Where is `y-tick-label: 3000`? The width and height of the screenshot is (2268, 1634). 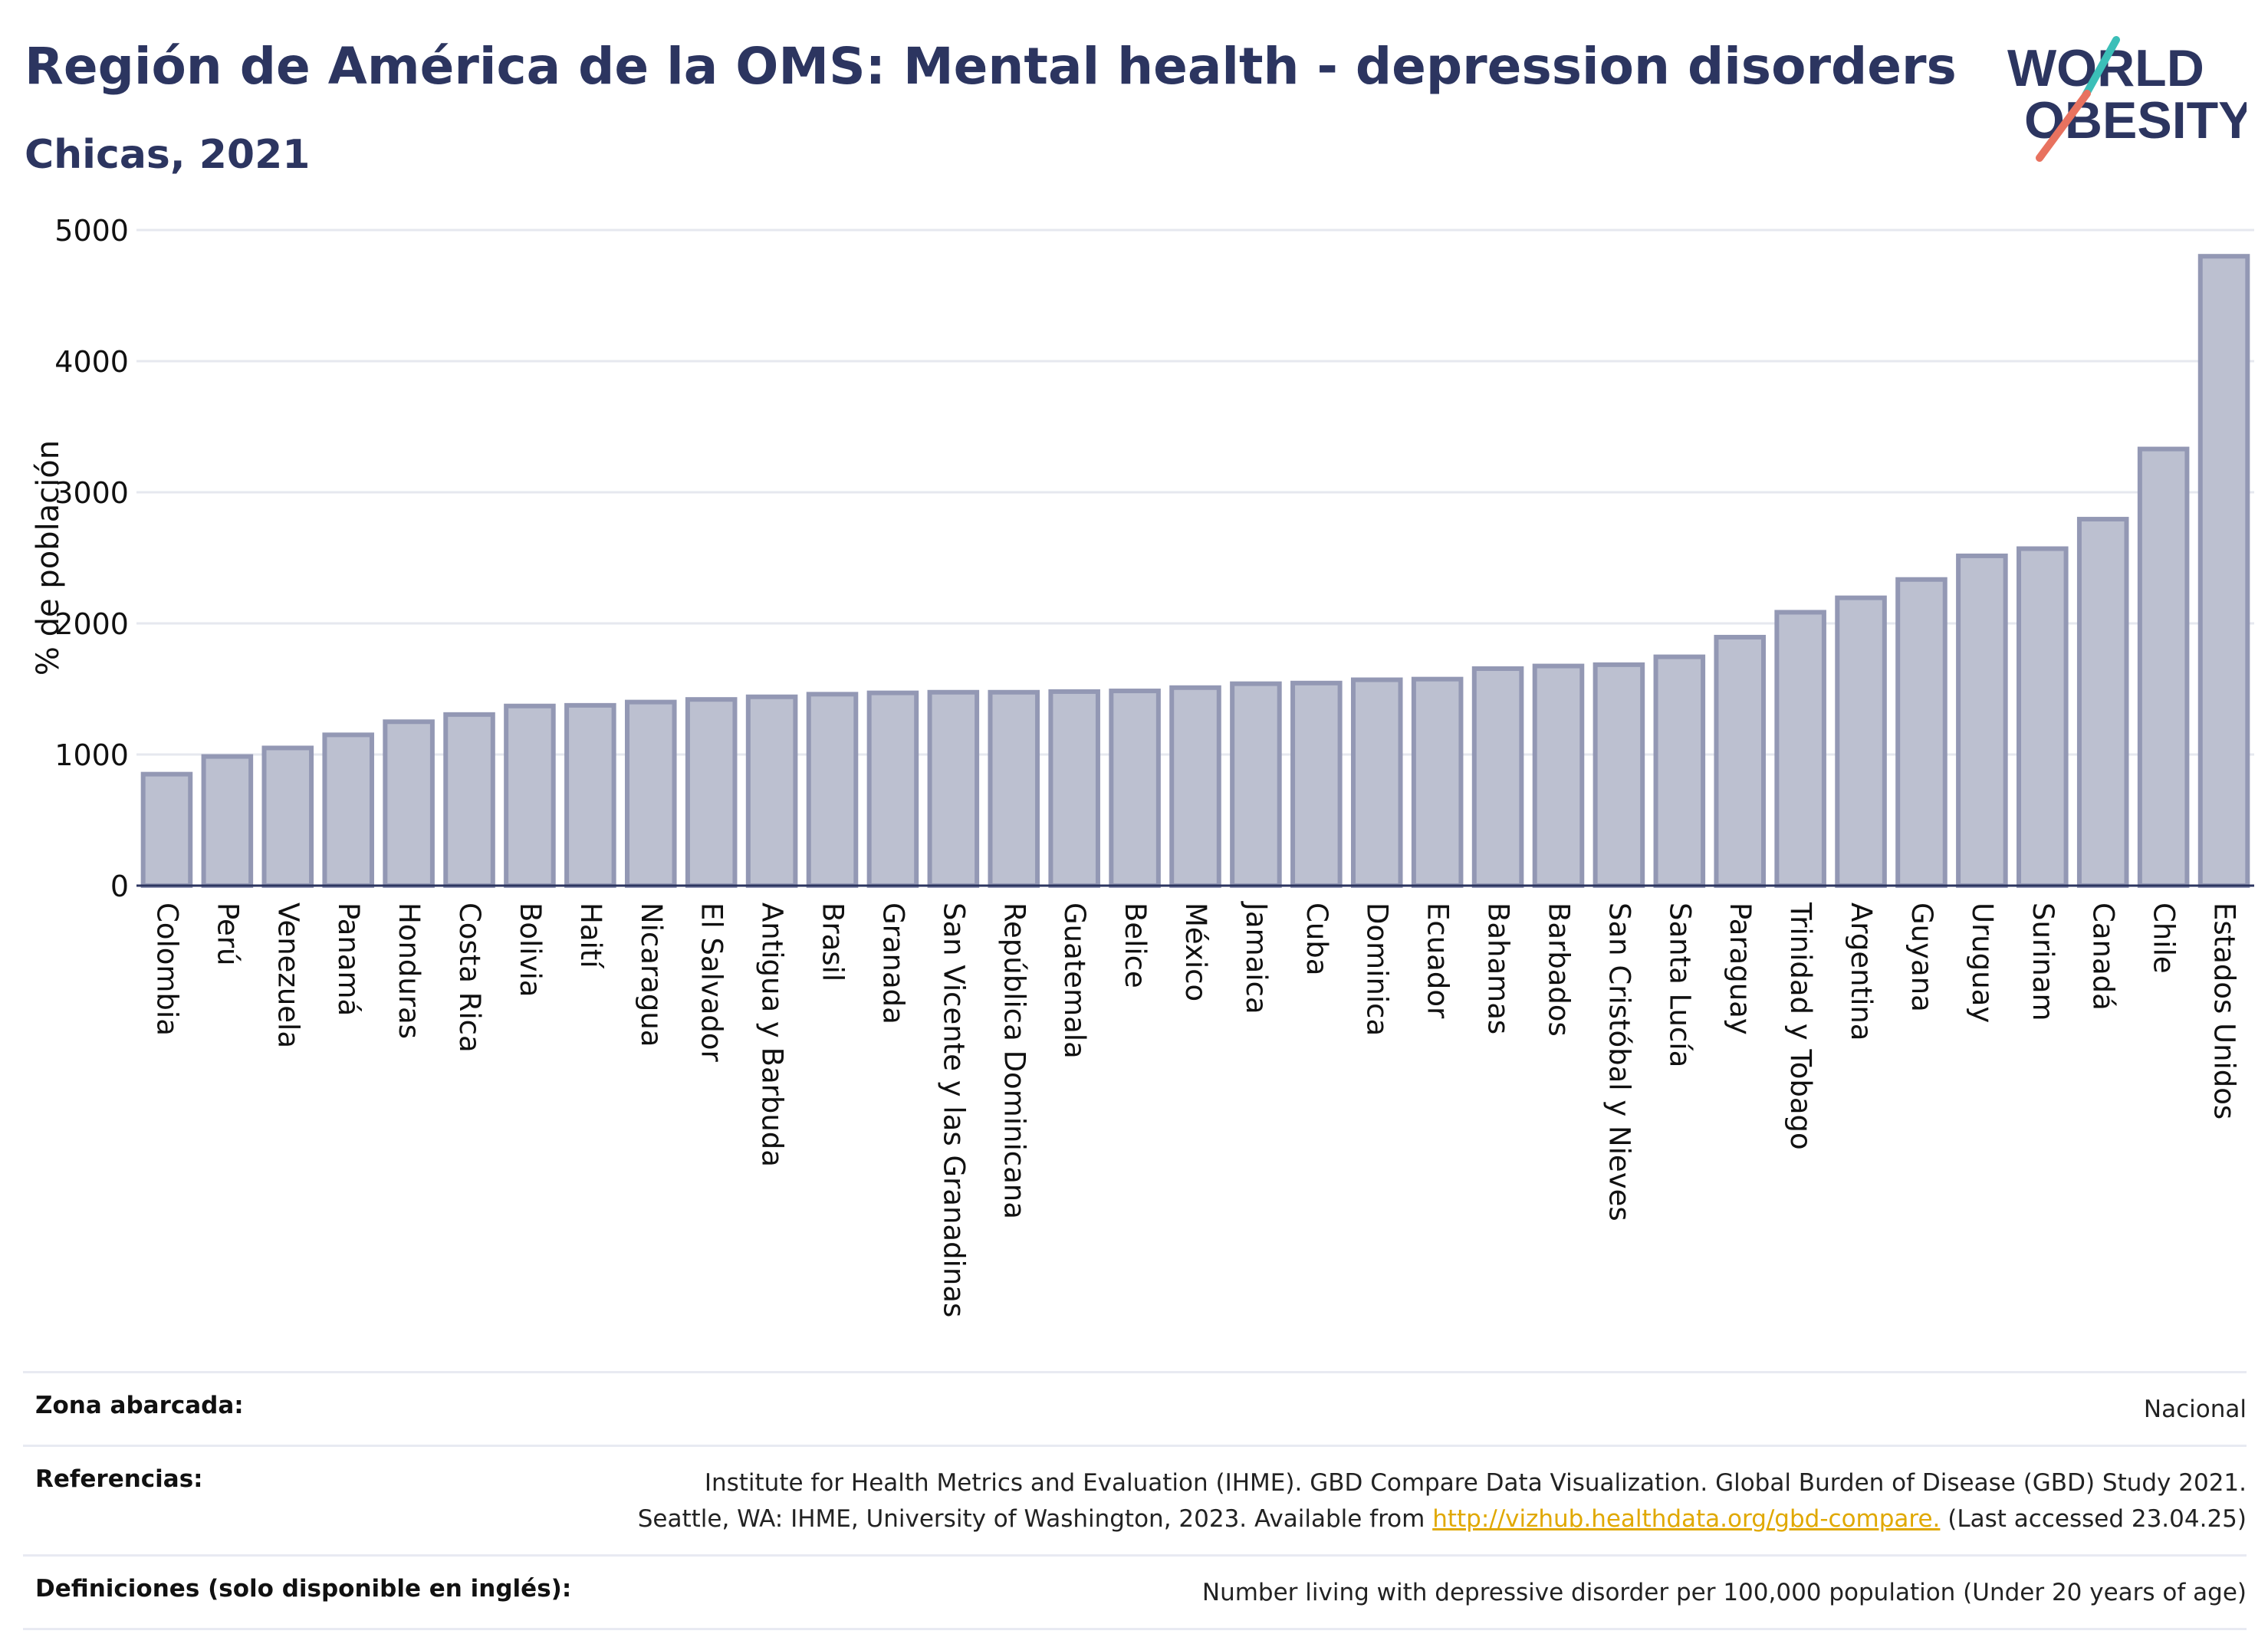 y-tick-label: 3000 is located at coordinates (91, 493).